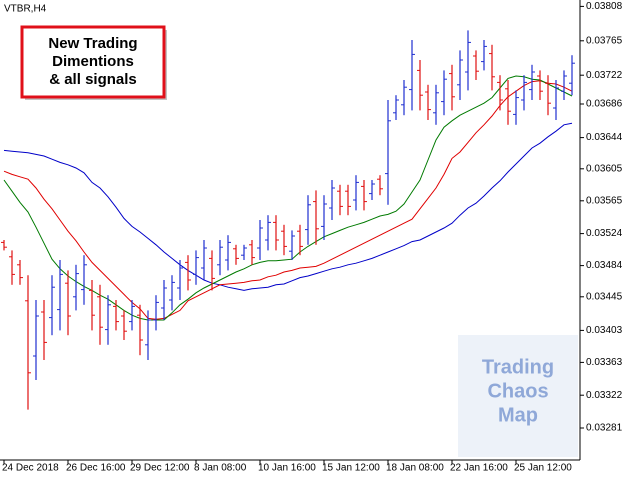  What do you see at coordinates (518, 415) in the screenshot?
I see `watermark-text: Map` at bounding box center [518, 415].